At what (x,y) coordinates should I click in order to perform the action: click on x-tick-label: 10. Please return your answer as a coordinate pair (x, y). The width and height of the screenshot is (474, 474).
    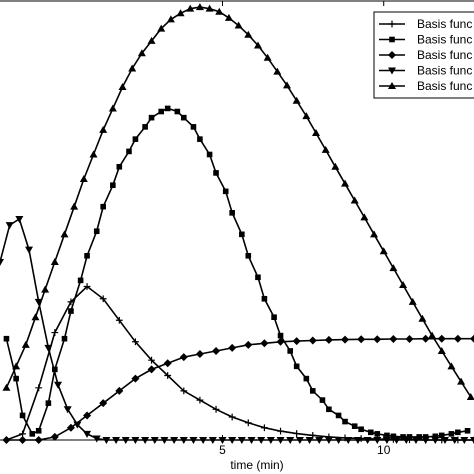
    Looking at the image, I should click on (384, 450).